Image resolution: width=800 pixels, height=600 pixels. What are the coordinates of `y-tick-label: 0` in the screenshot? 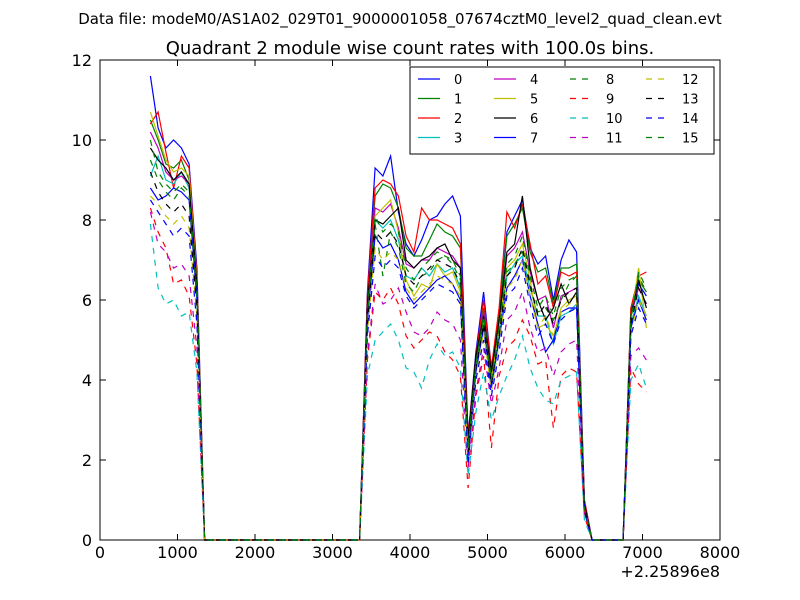 It's located at (87, 540).